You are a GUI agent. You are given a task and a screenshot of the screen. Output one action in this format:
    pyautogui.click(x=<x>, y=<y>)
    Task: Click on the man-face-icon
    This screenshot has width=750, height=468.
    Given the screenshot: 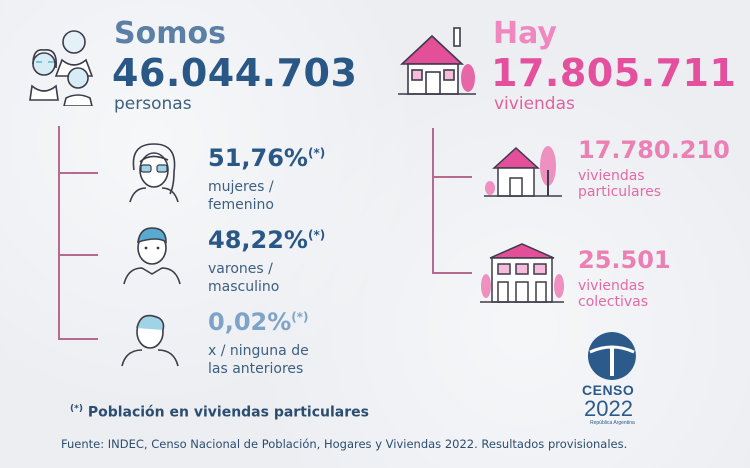 What is the action you would take?
    pyautogui.click(x=152, y=256)
    